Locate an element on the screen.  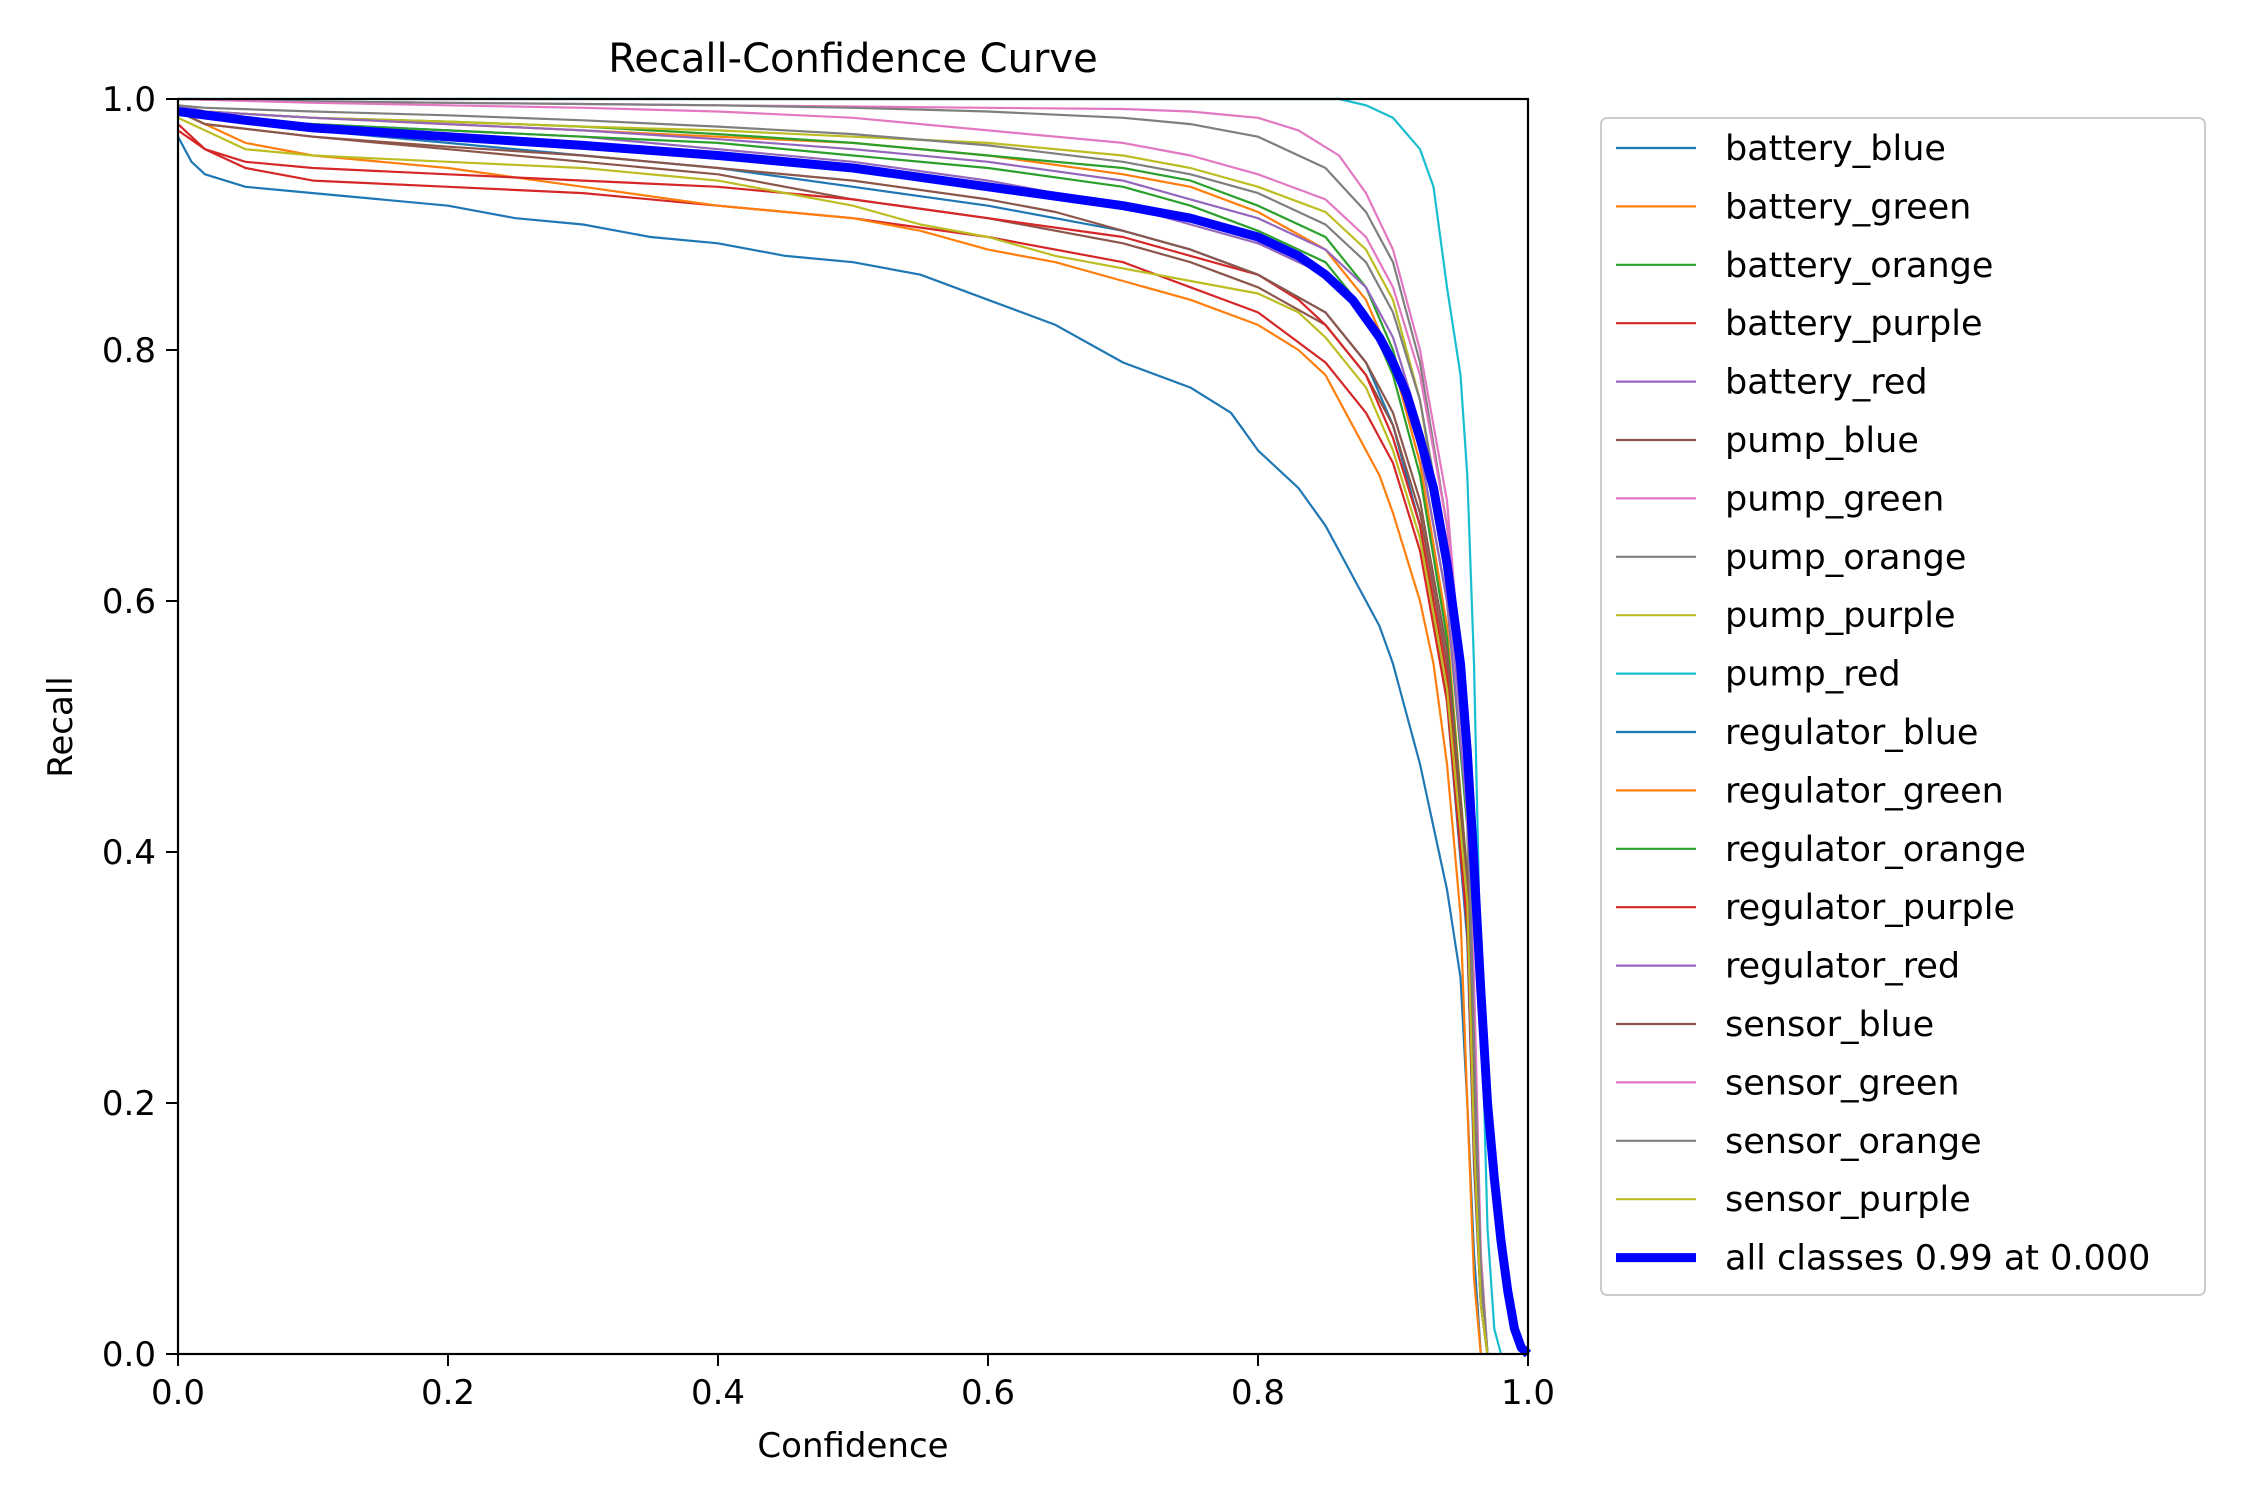
legend-label: regulator_orange is located at coordinates (1875, 850).